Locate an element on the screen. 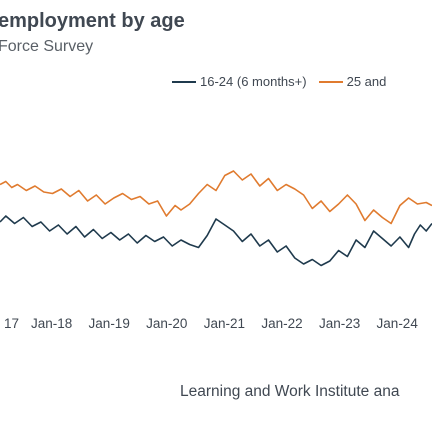 The height and width of the screenshot is (432, 432). legend-item-adult: 25 and is located at coordinates (352, 81).